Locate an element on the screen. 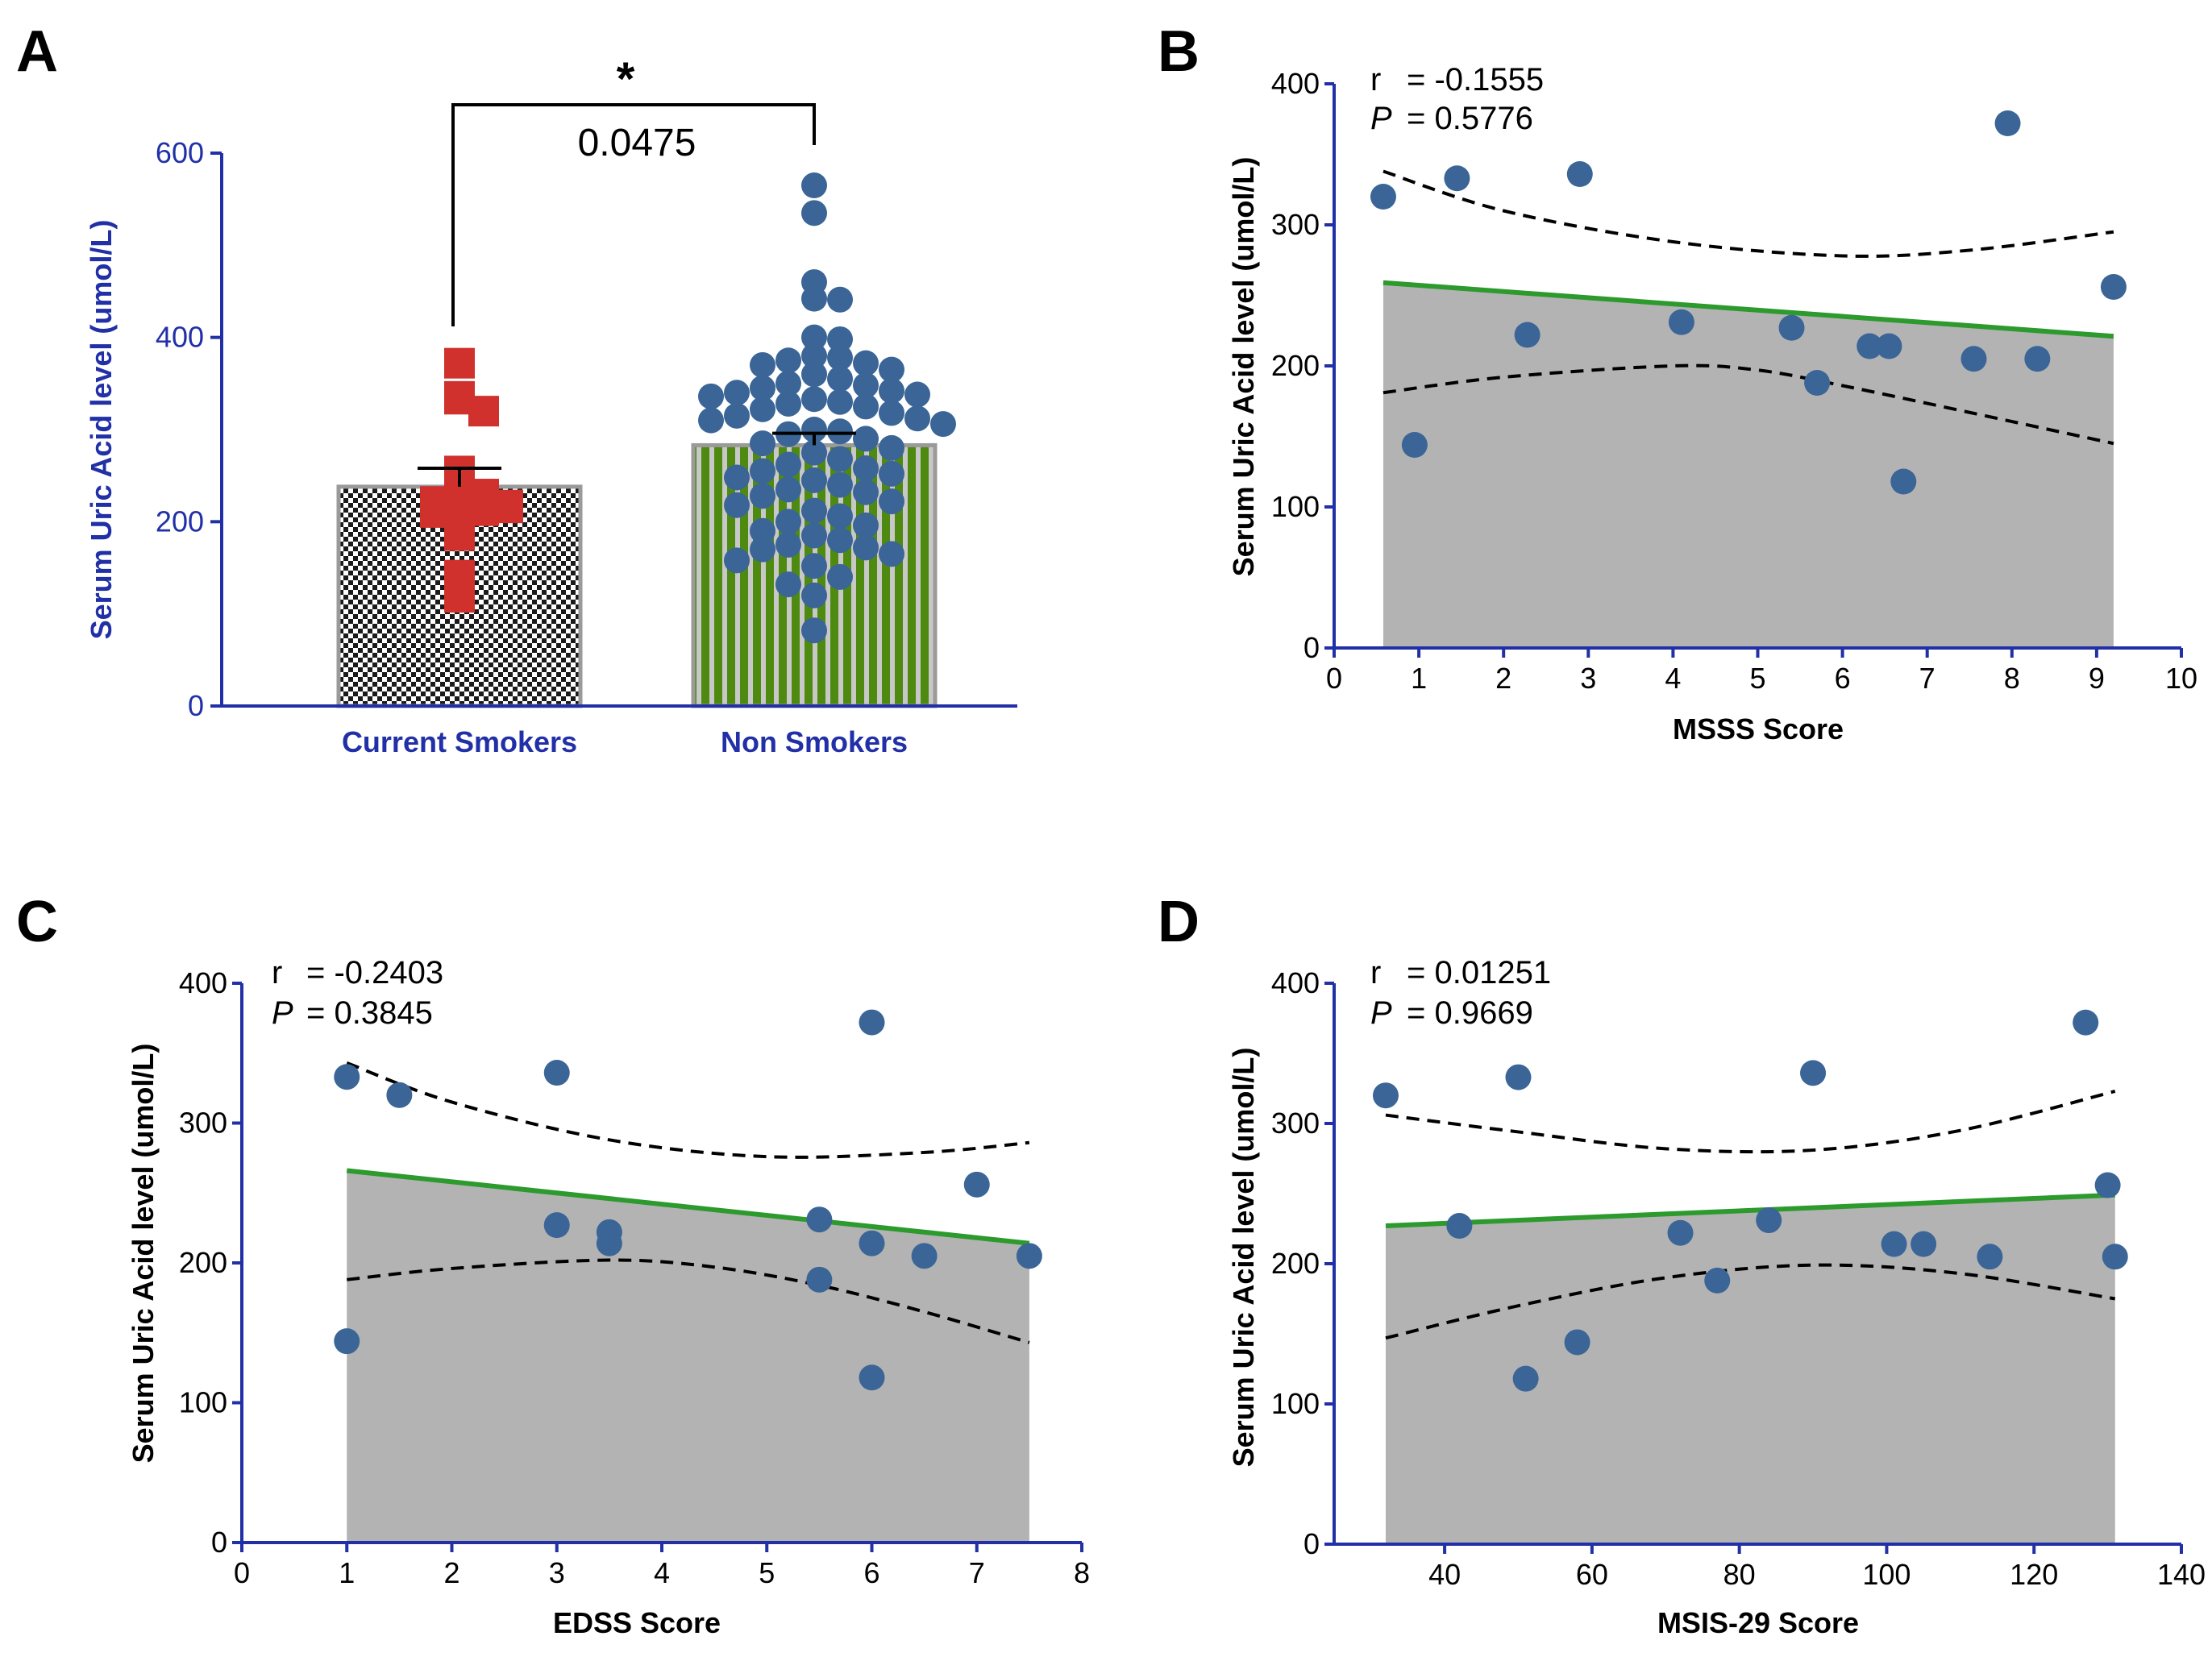 The height and width of the screenshot is (1657, 2212). x-tick-label: 1 is located at coordinates (1419, 679).